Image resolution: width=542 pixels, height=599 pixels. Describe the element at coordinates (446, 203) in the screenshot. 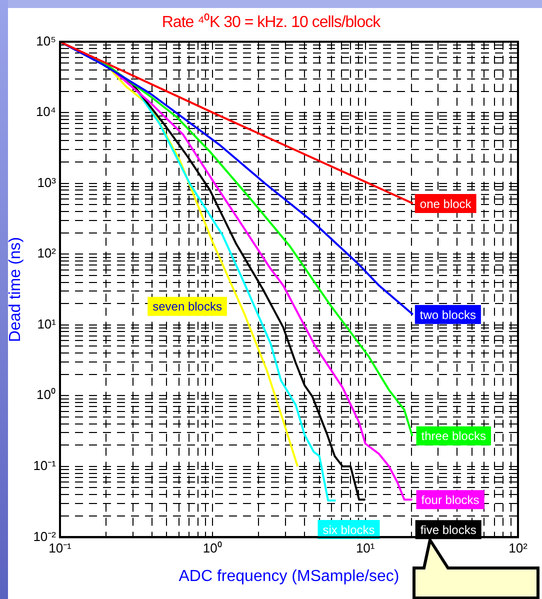

I see `series-label: one block` at that location.